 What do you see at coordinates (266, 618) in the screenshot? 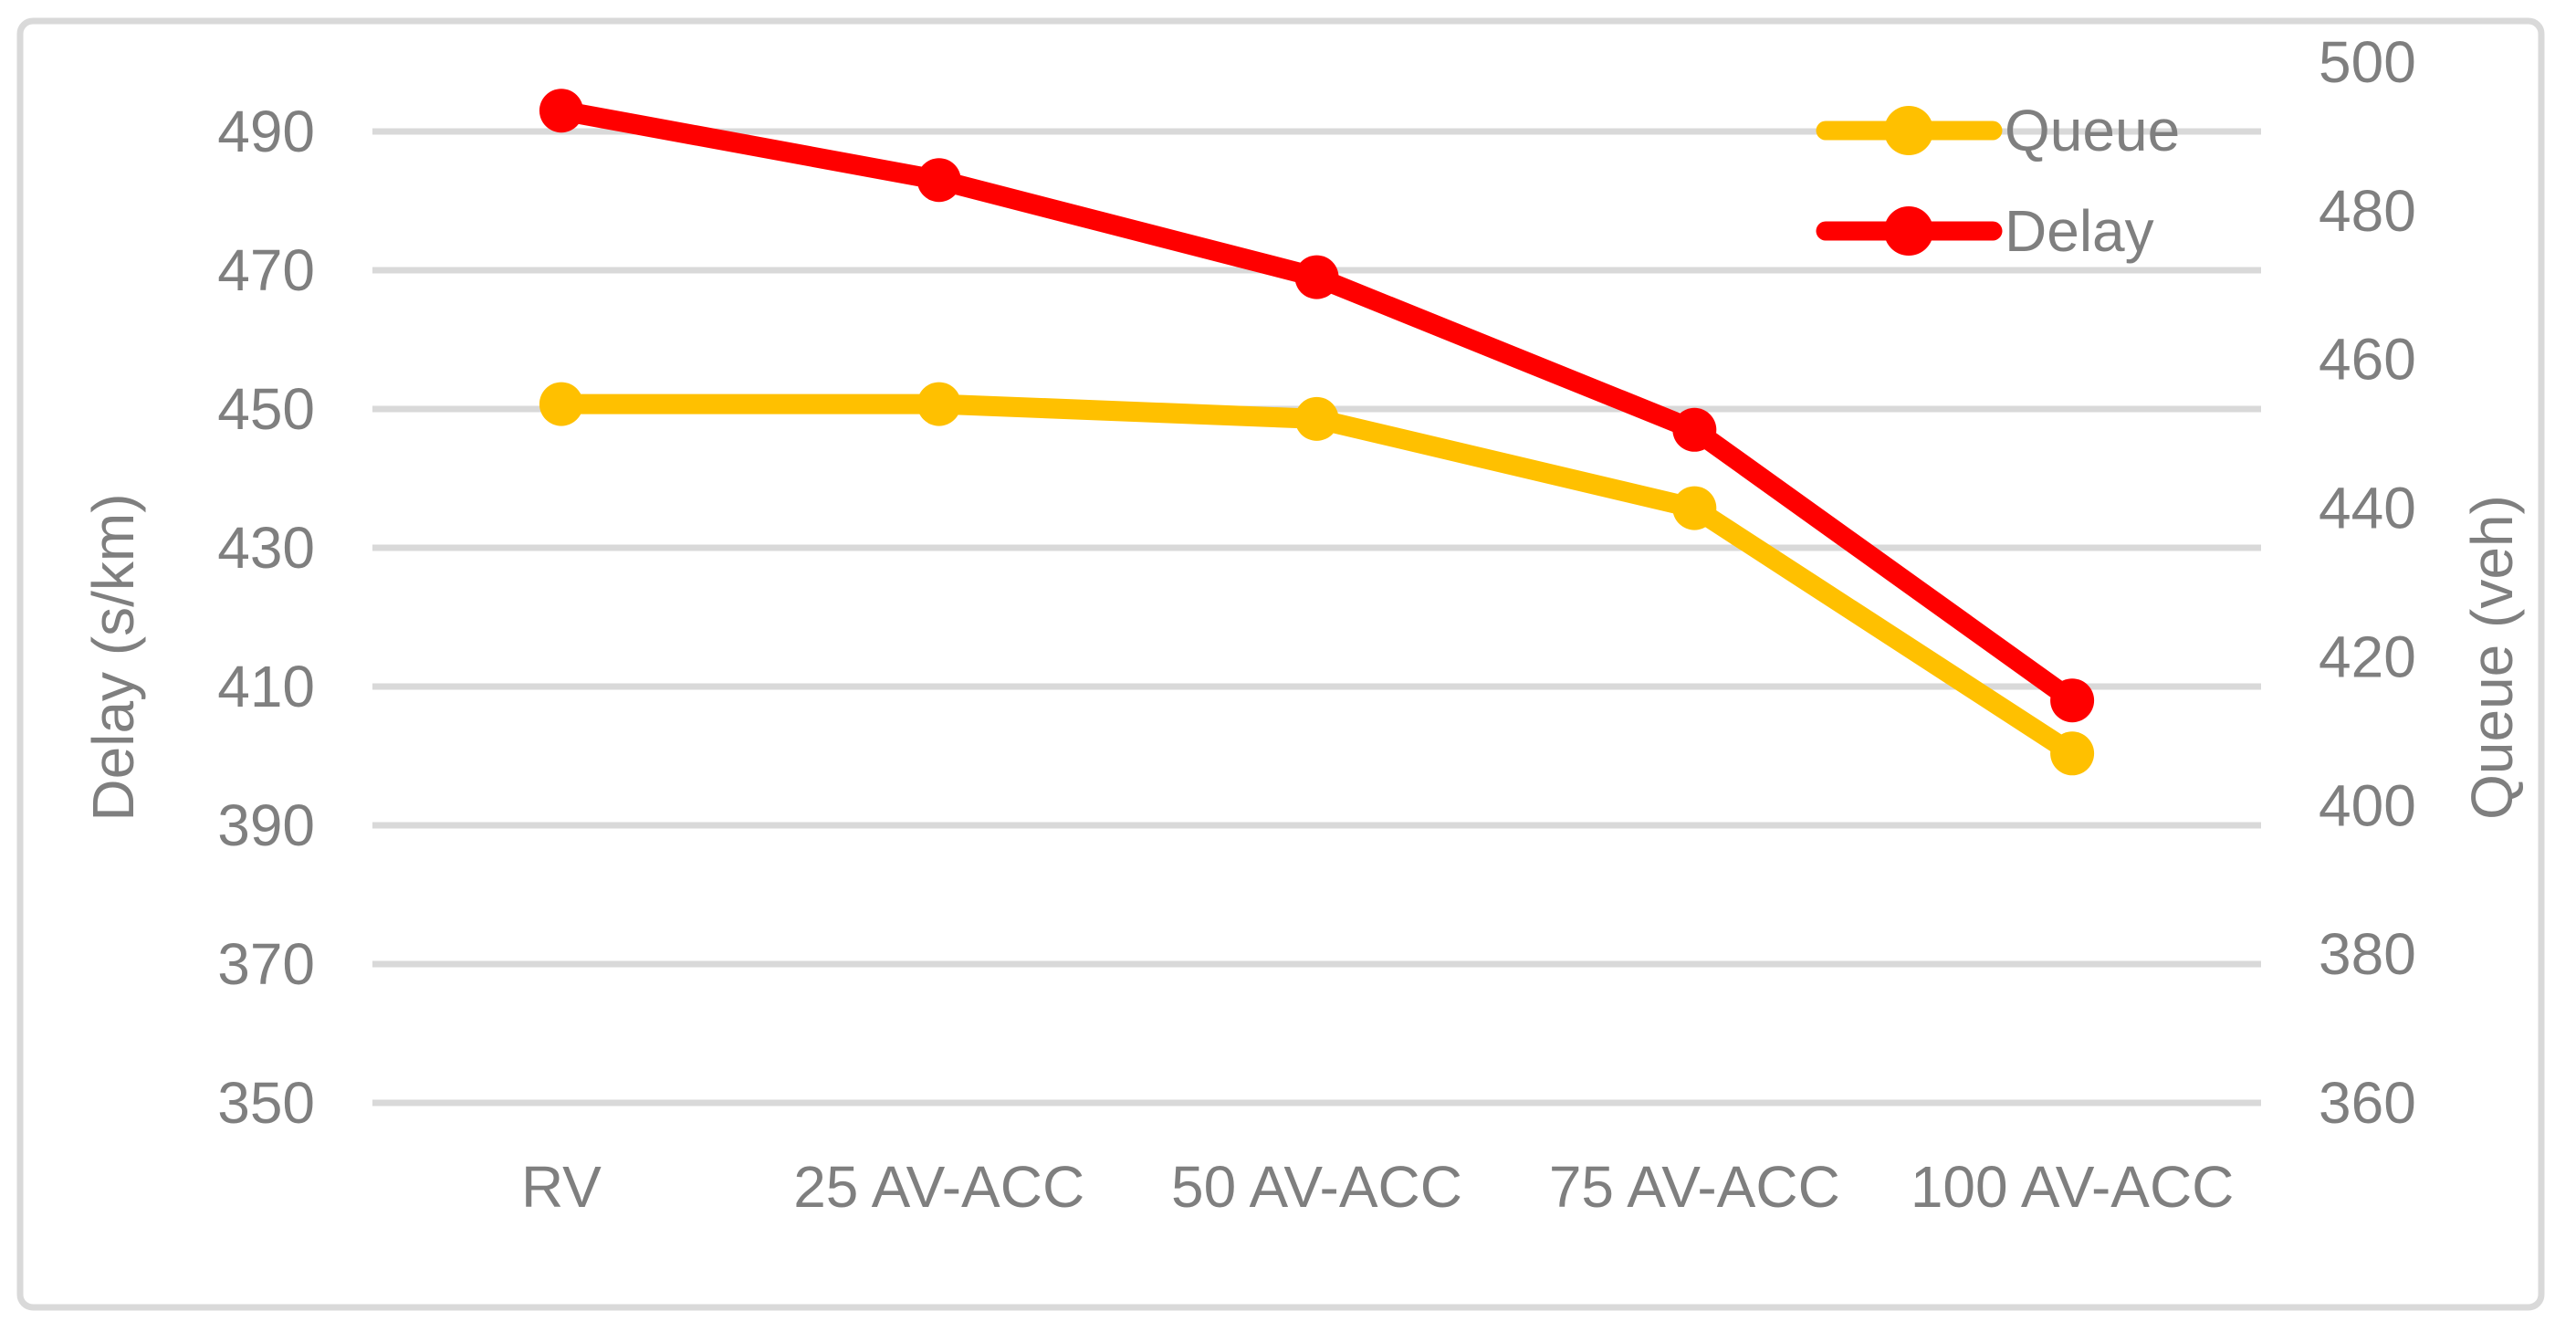
I see `left-axis-tick-labels: 350 370 390 410 430 450 470 490` at bounding box center [266, 618].